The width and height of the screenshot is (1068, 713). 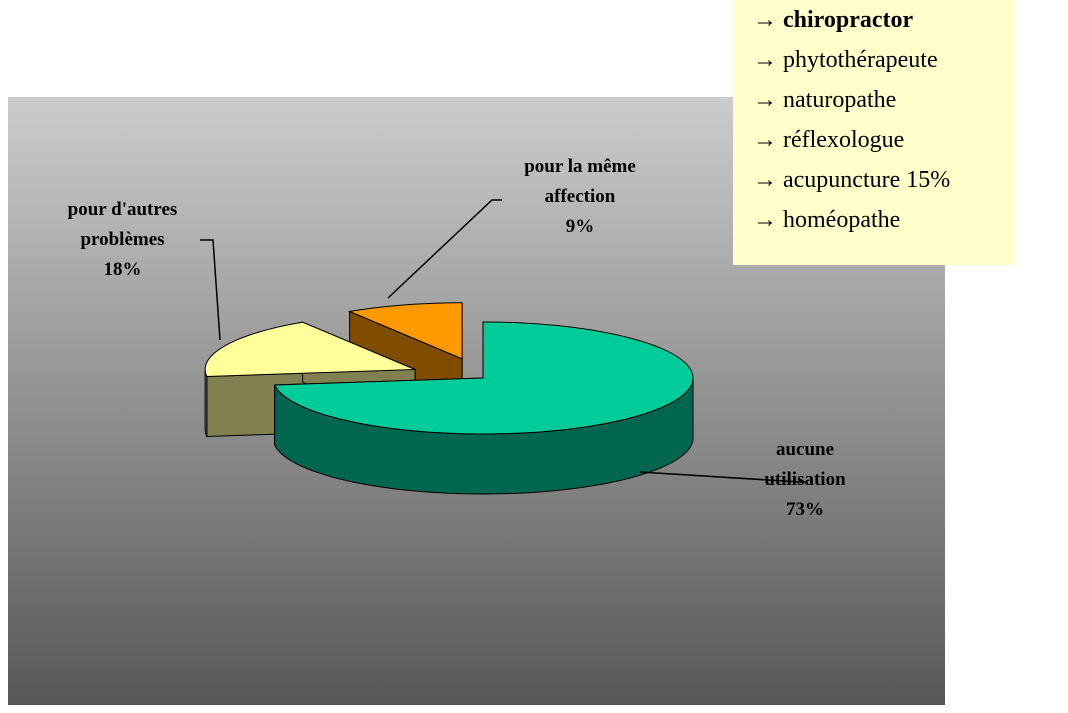 I want to click on slice-label: pour d'autres problèmes 18%, so click(x=122, y=240).